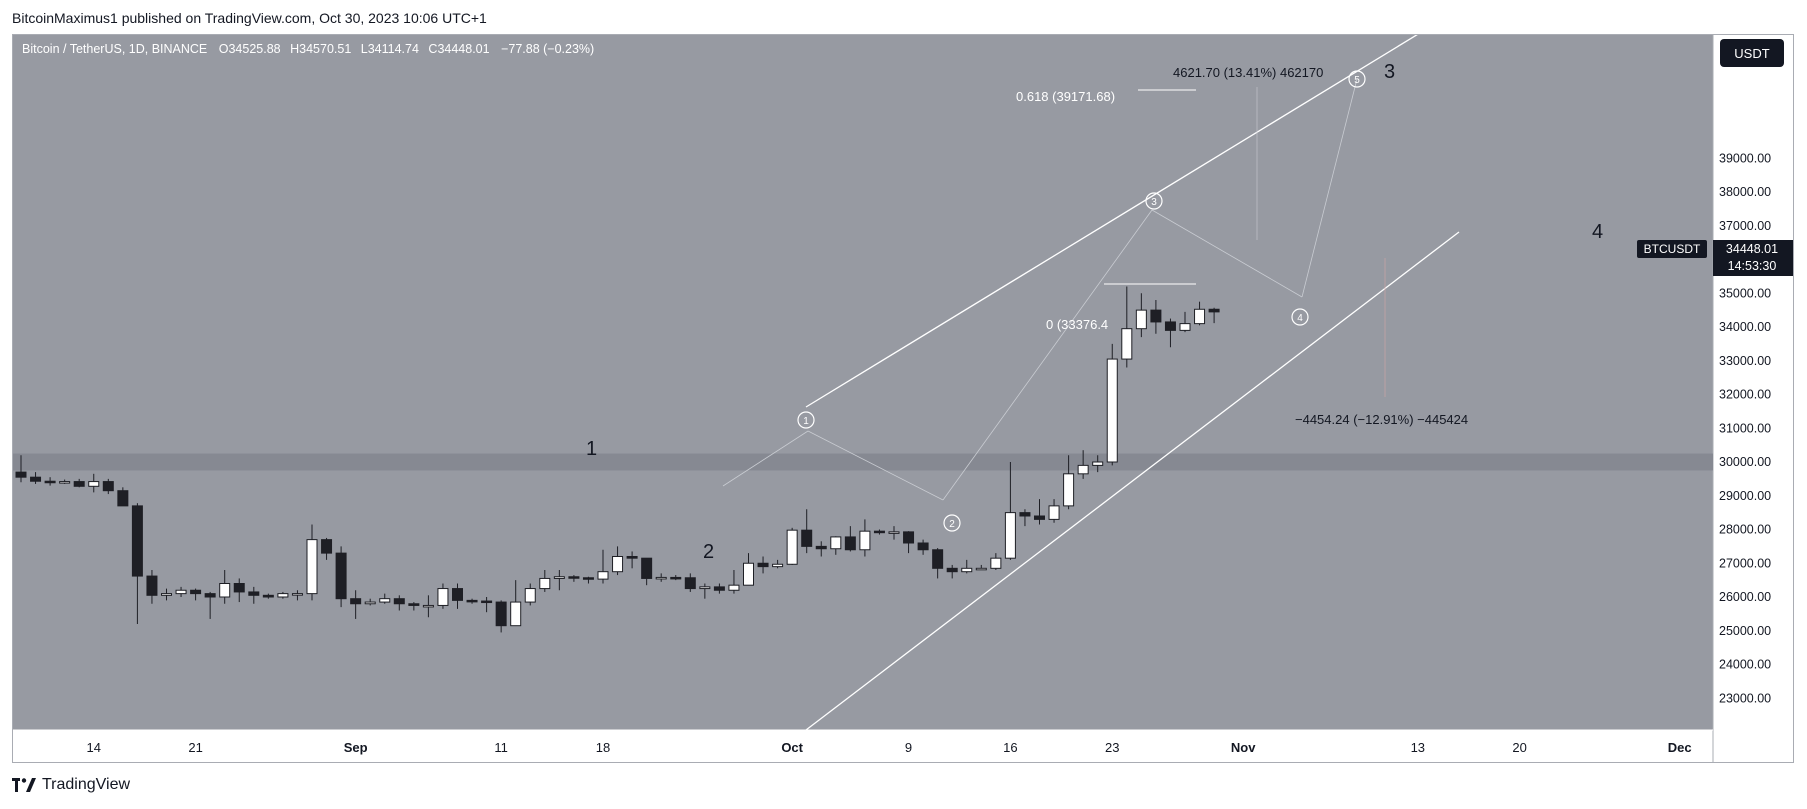 The image size is (1807, 809). Describe the element at coordinates (1300, 317) in the screenshot. I see `circled-wave-4: 4` at that location.